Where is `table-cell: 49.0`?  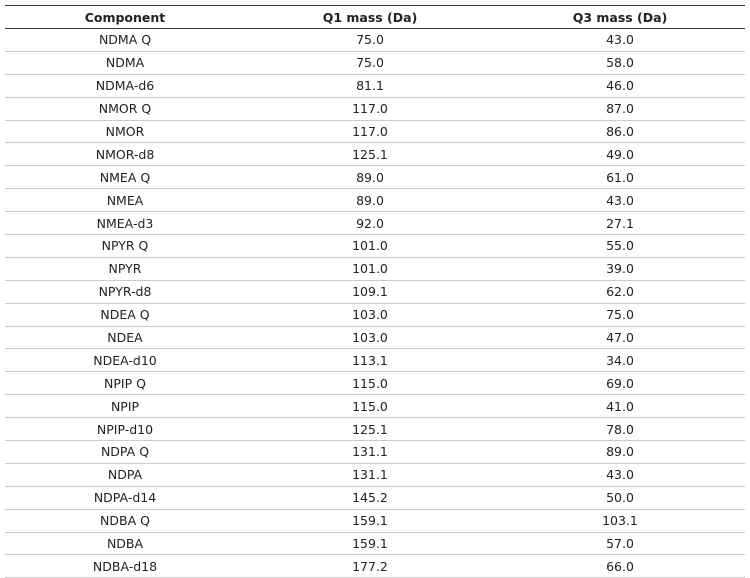 table-cell: 49.0 is located at coordinates (620, 154).